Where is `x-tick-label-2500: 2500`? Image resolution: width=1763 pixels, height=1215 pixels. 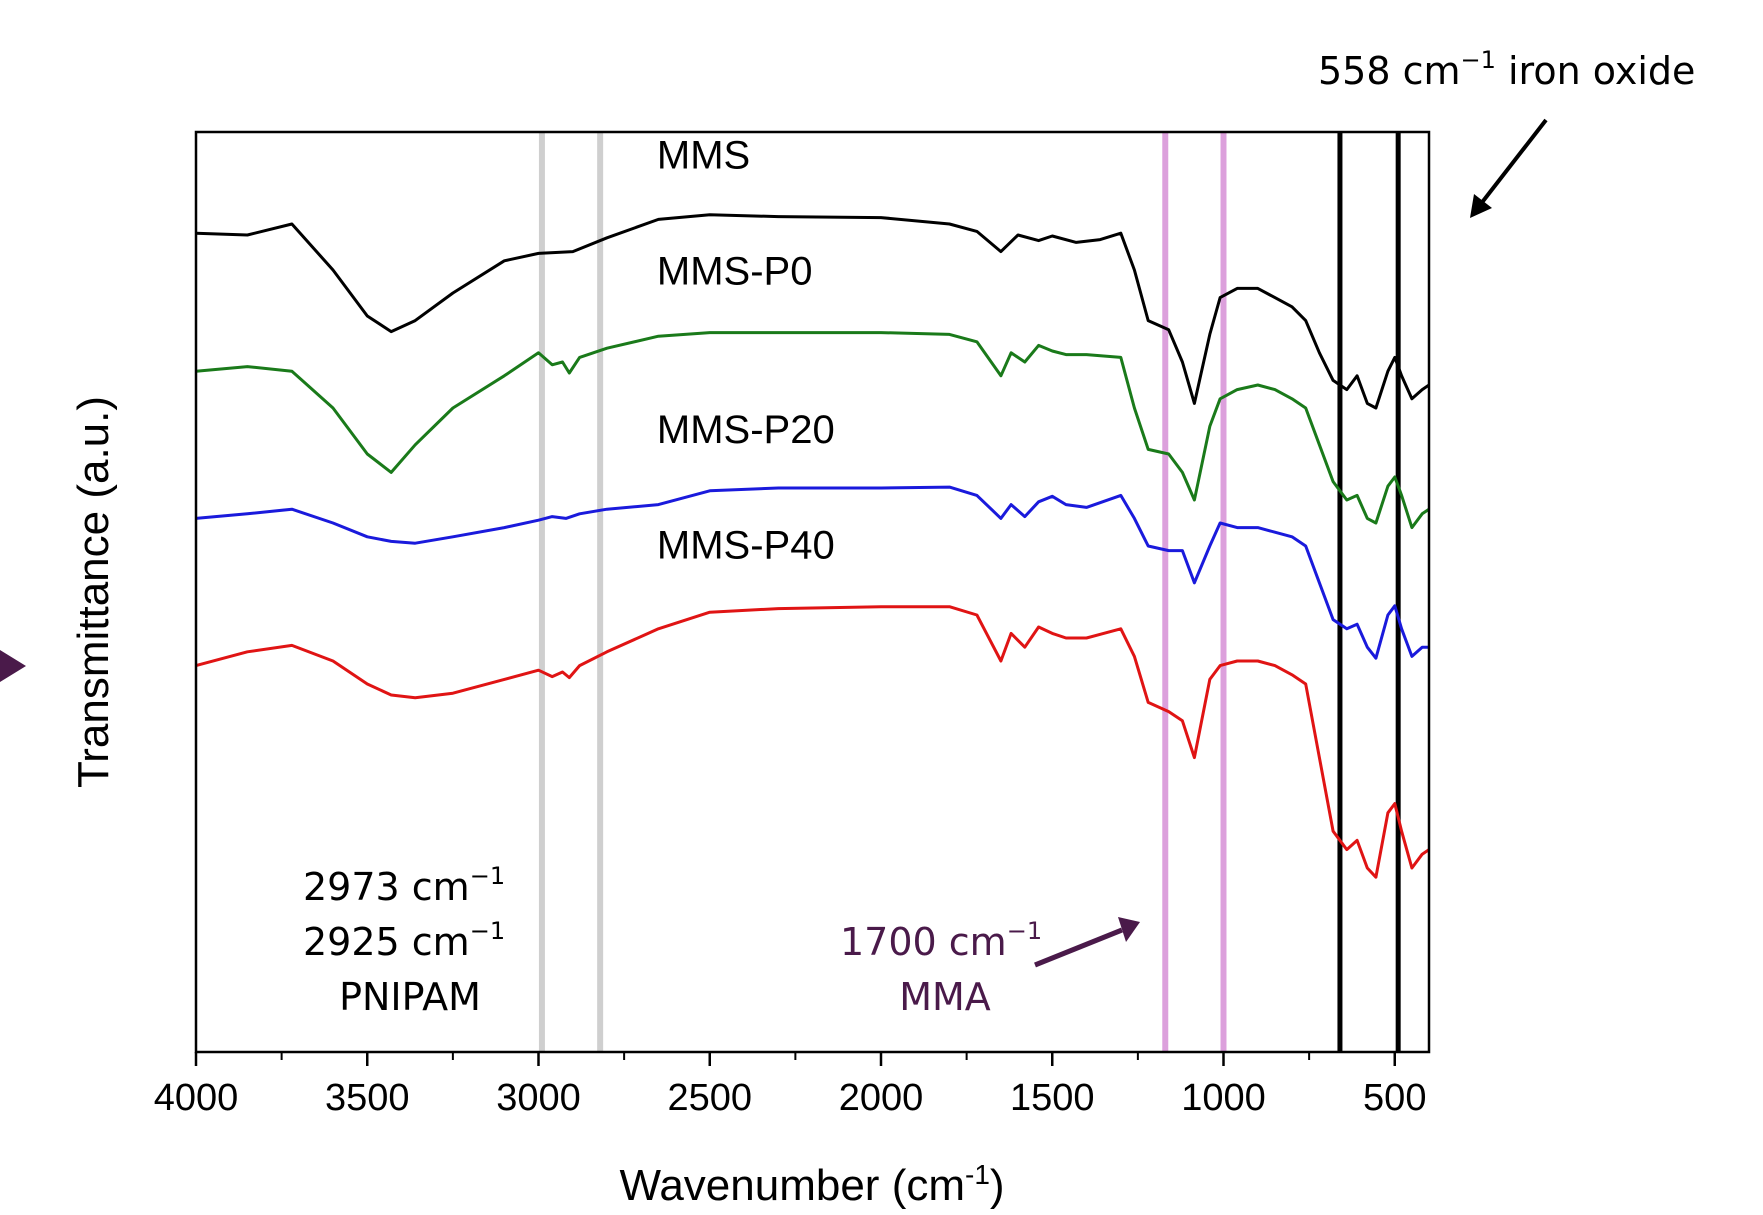
x-tick-label-2500: 2500 is located at coordinates (709, 1098).